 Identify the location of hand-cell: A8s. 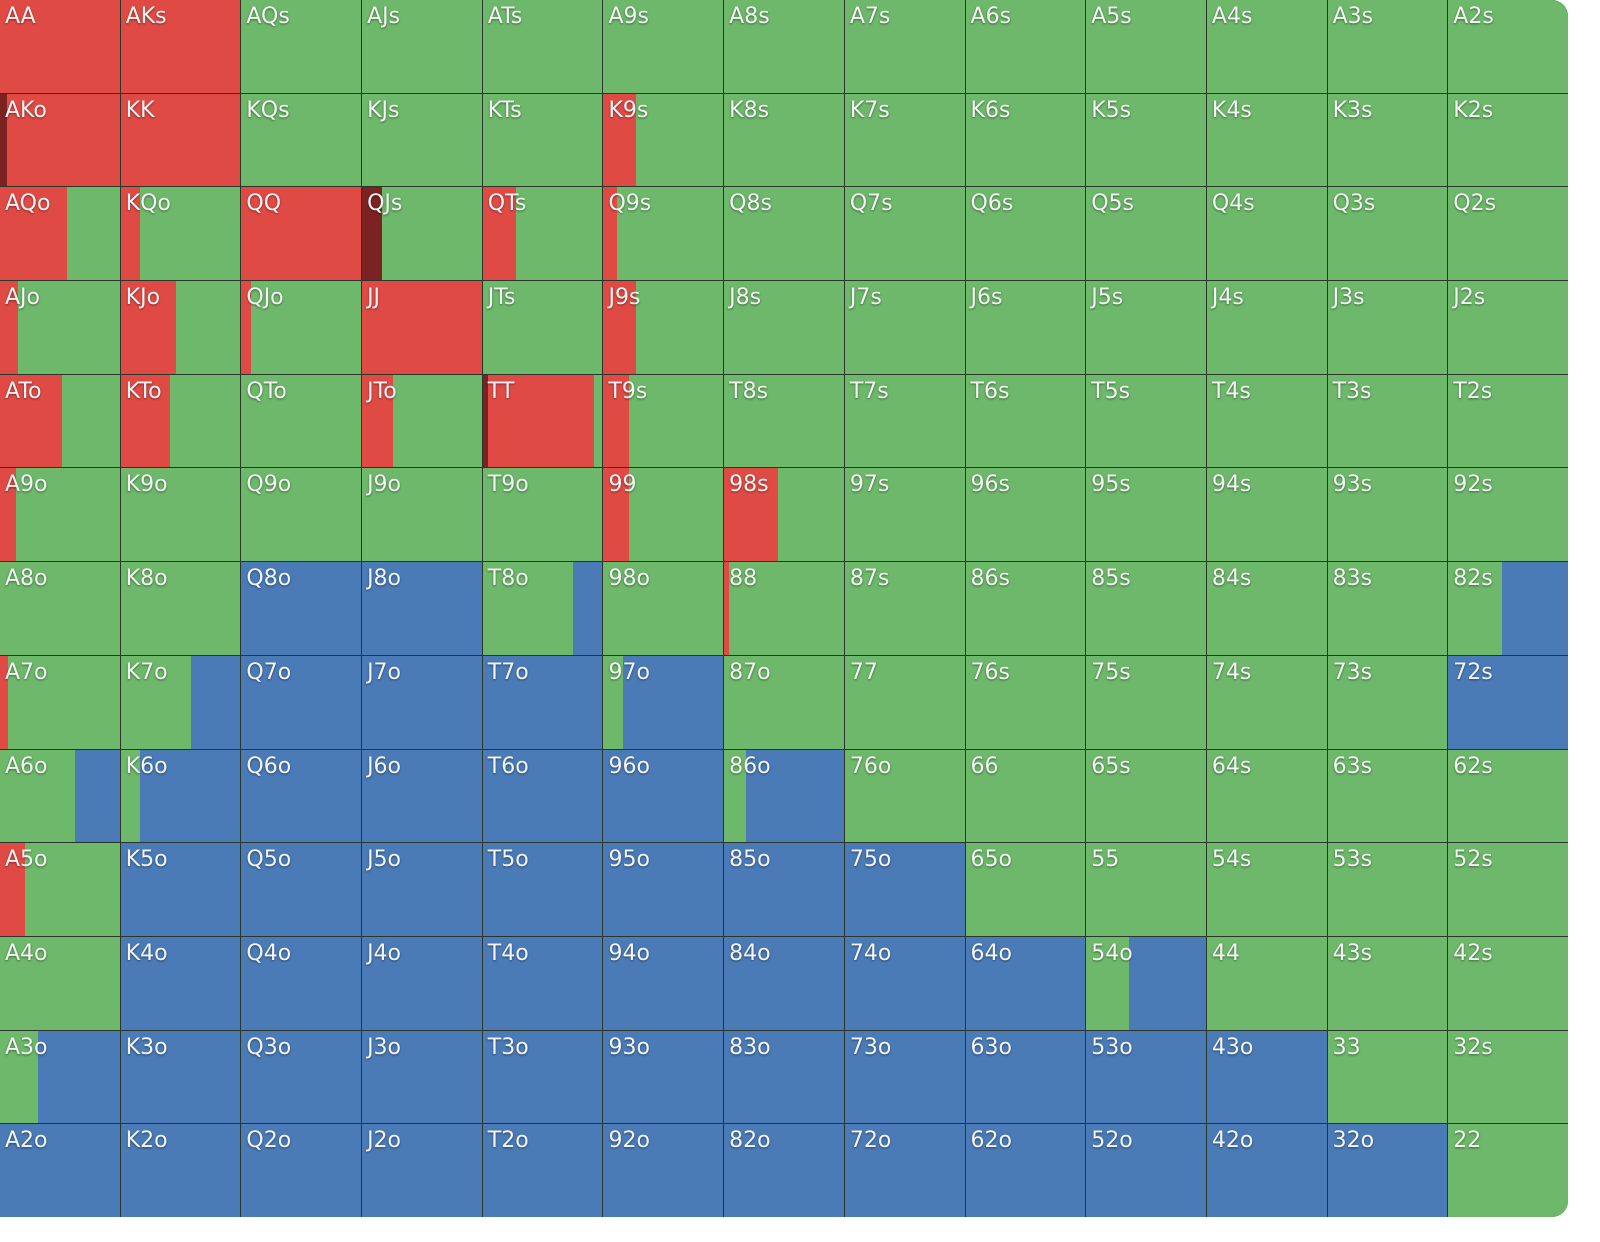
(784, 46).